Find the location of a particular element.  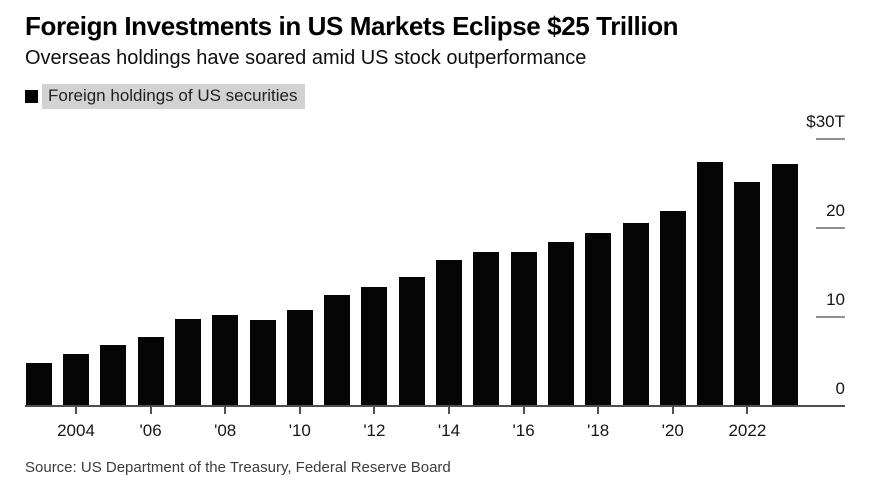

bar-2015 is located at coordinates (486, 329).